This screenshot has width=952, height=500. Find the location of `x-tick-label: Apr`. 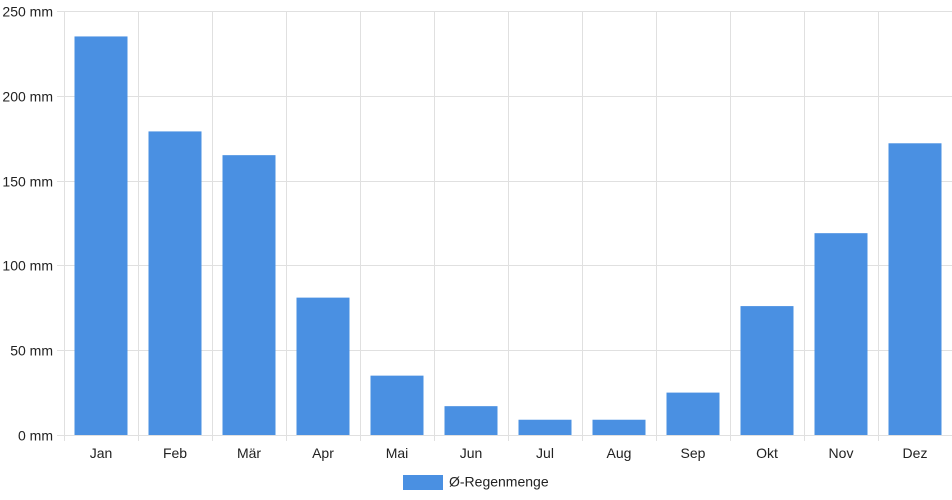

x-tick-label: Apr is located at coordinates (323, 453).